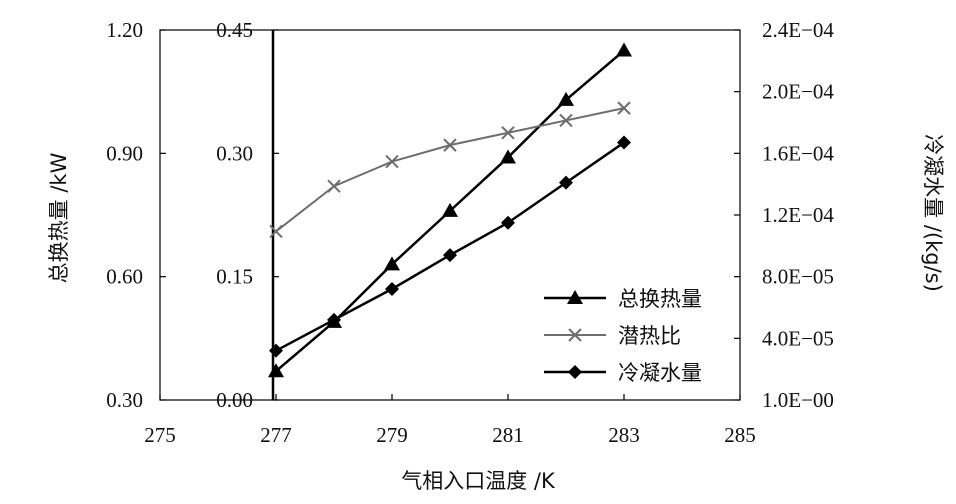 This screenshot has height=504, width=956. I want to click on legend-item-total-heat: 总换热量, so click(623, 299).